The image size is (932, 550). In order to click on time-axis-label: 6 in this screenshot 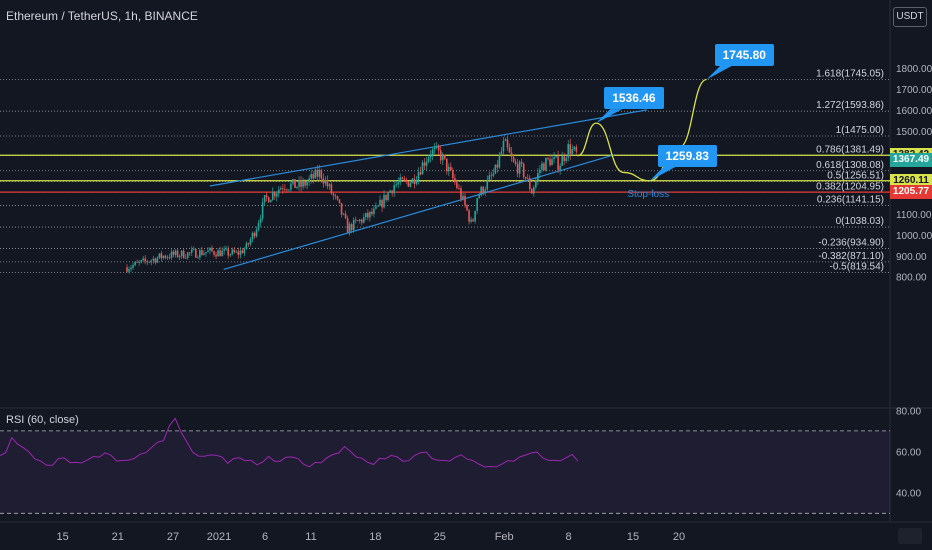, I will do `click(265, 537)`.